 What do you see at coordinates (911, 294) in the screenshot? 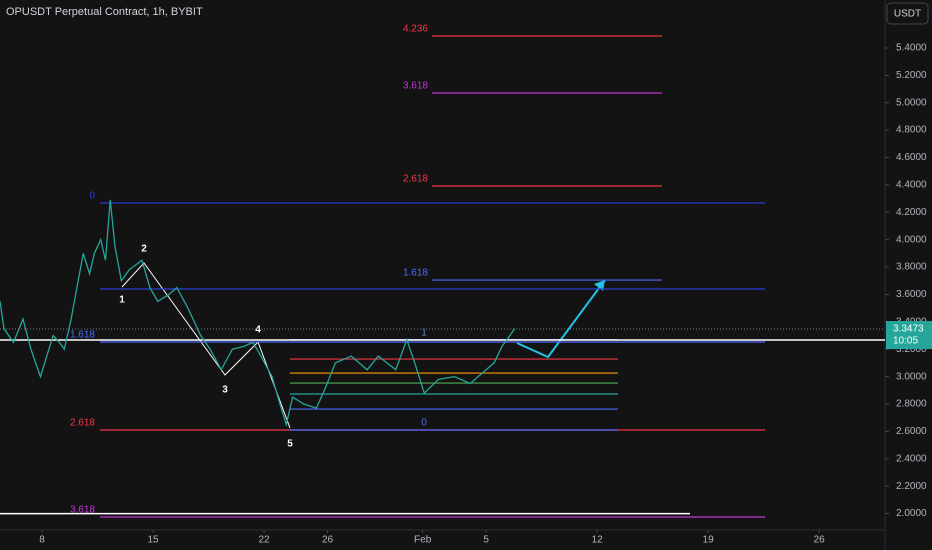
I see `y-tick-label: 3.6000` at bounding box center [911, 294].